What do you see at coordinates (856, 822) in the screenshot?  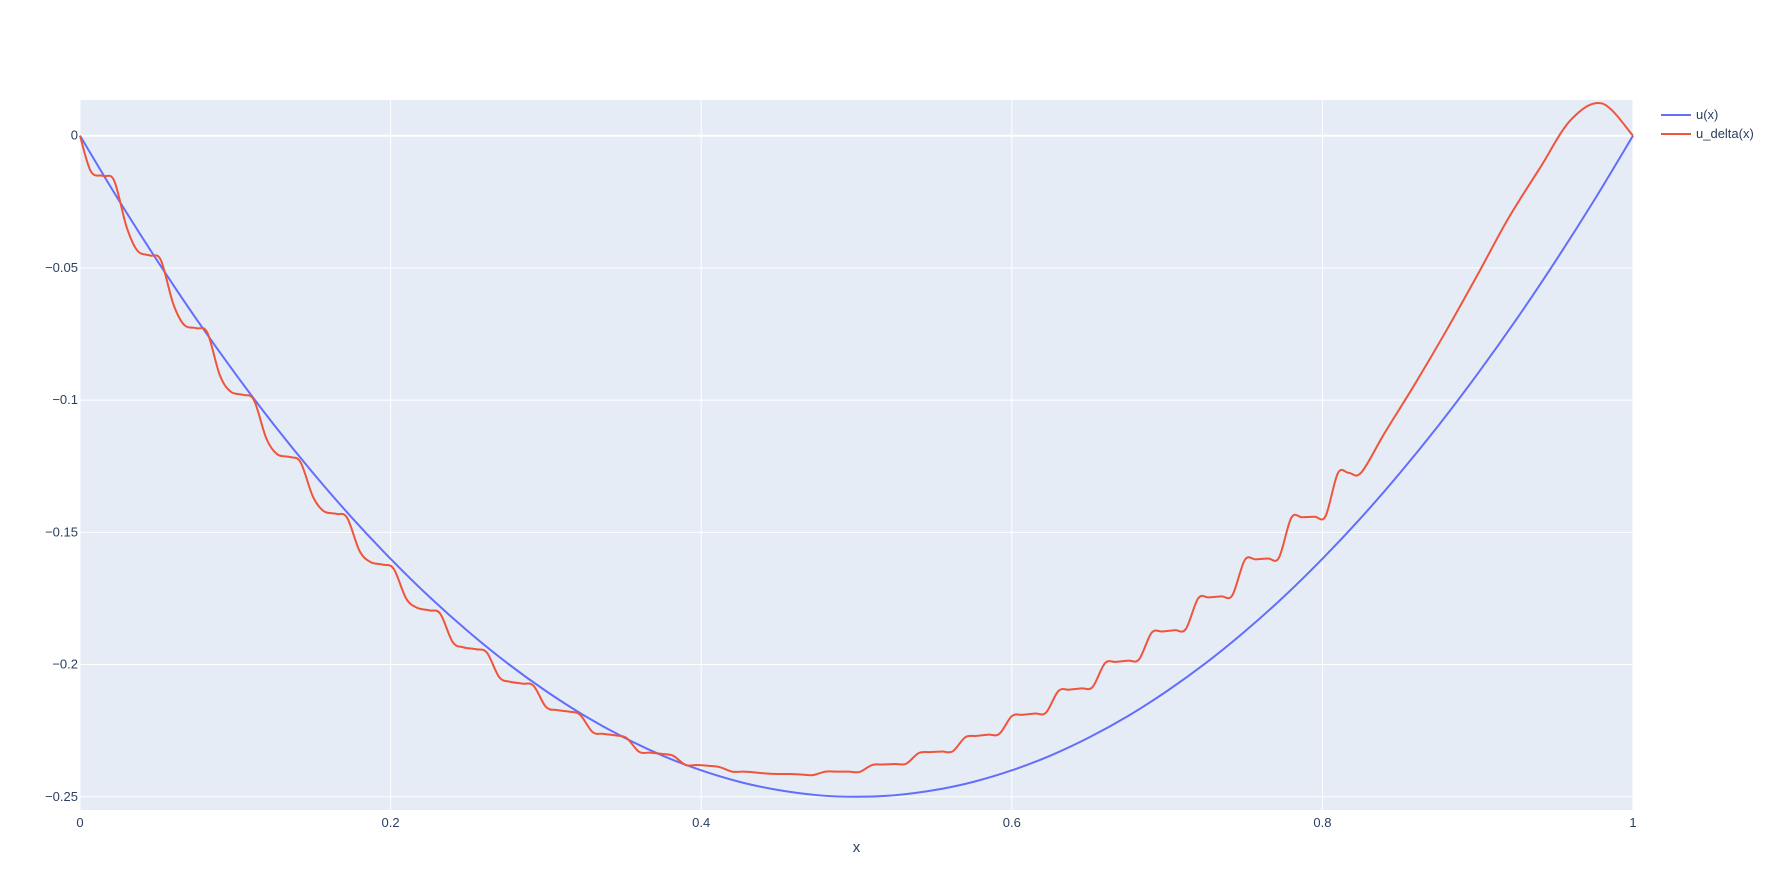 I see `x-tick-labels: 0 0.2 0.4 0.6 0.8 1` at bounding box center [856, 822].